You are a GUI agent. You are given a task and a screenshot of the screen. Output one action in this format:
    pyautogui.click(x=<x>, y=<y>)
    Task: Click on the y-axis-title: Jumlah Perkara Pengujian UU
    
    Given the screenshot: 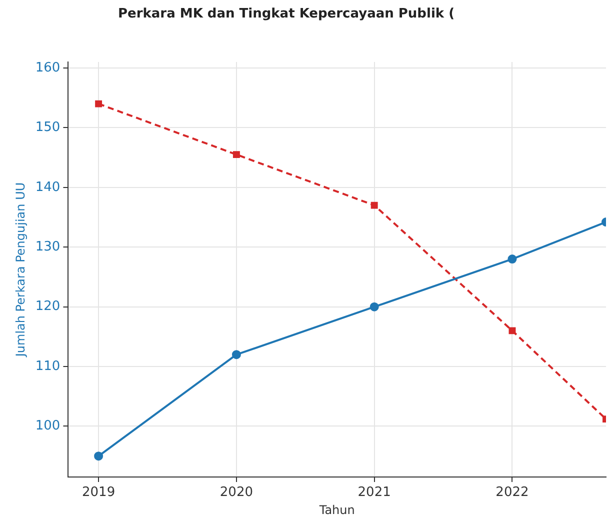 What is the action you would take?
    pyautogui.click(x=20, y=270)
    